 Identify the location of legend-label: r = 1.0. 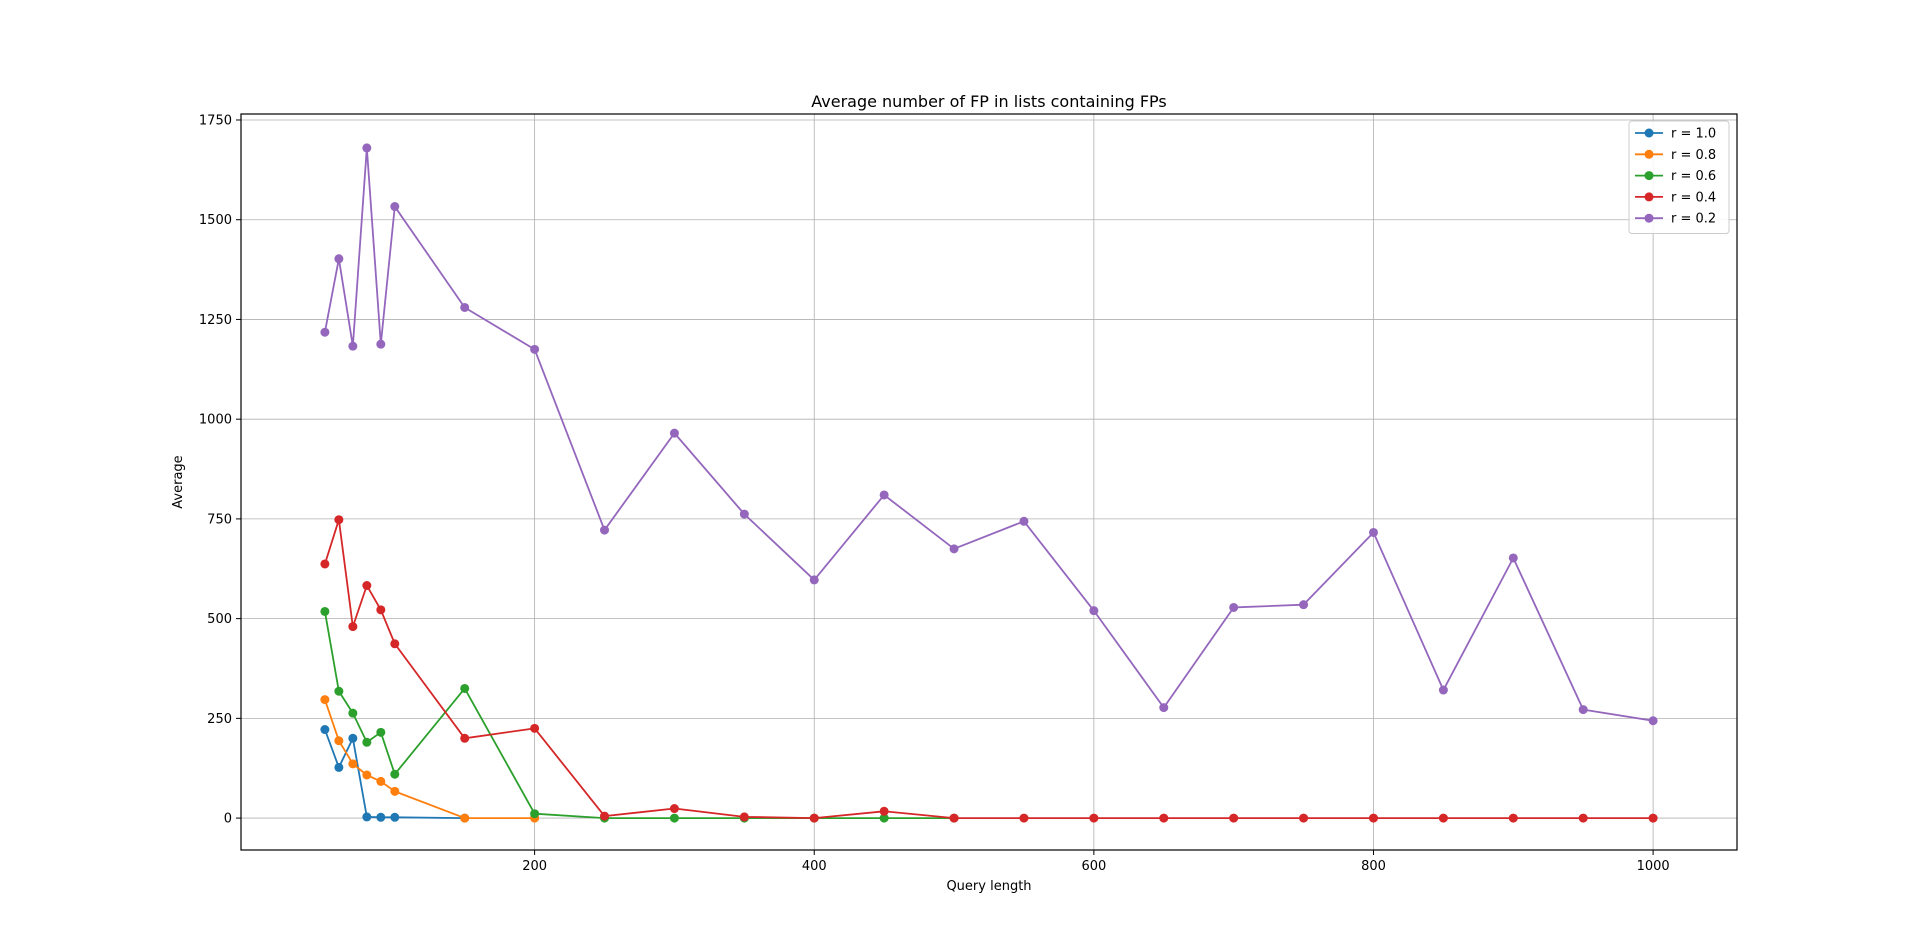
(1693, 134).